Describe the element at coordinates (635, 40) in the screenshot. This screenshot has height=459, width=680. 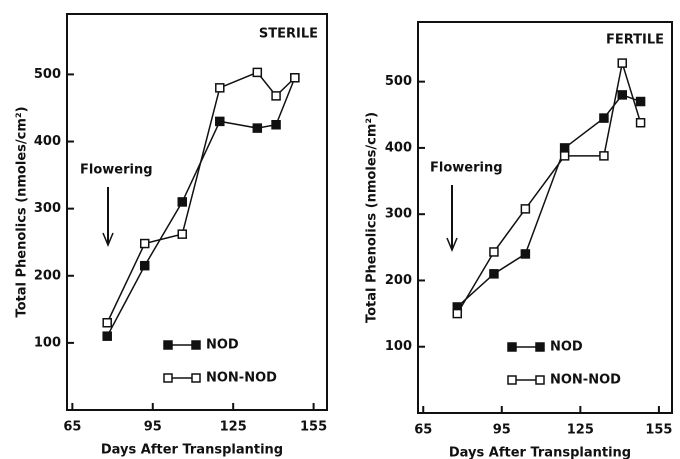
I see `panel-title: FERTILE` at that location.